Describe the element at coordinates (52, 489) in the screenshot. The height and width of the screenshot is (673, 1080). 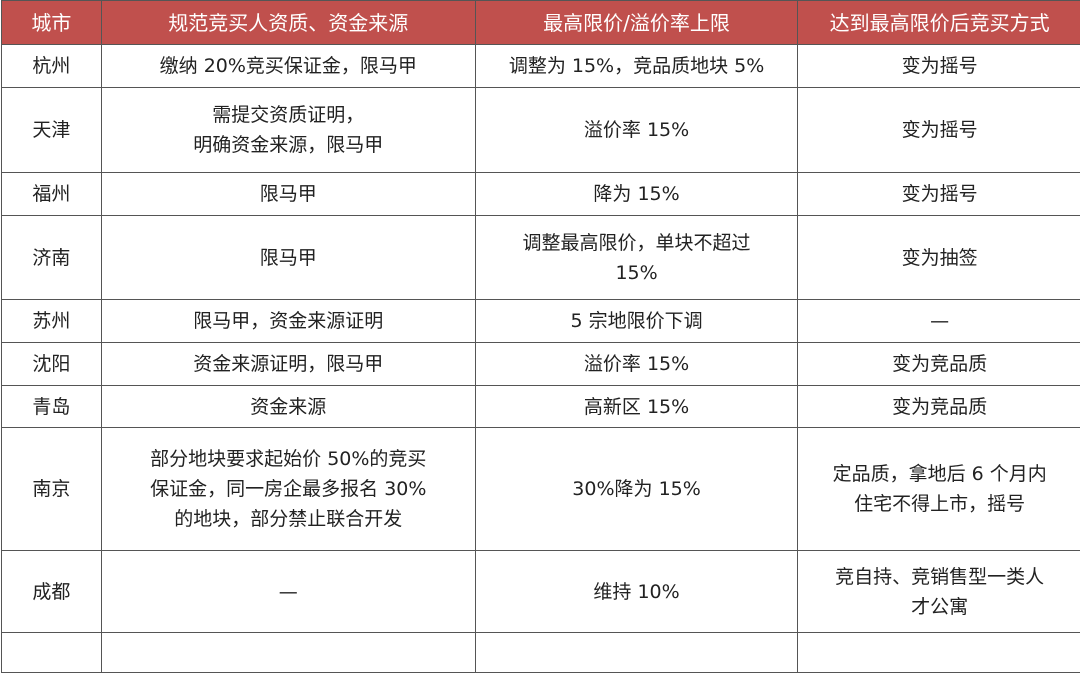
I see `city-cell: 南京` at that location.